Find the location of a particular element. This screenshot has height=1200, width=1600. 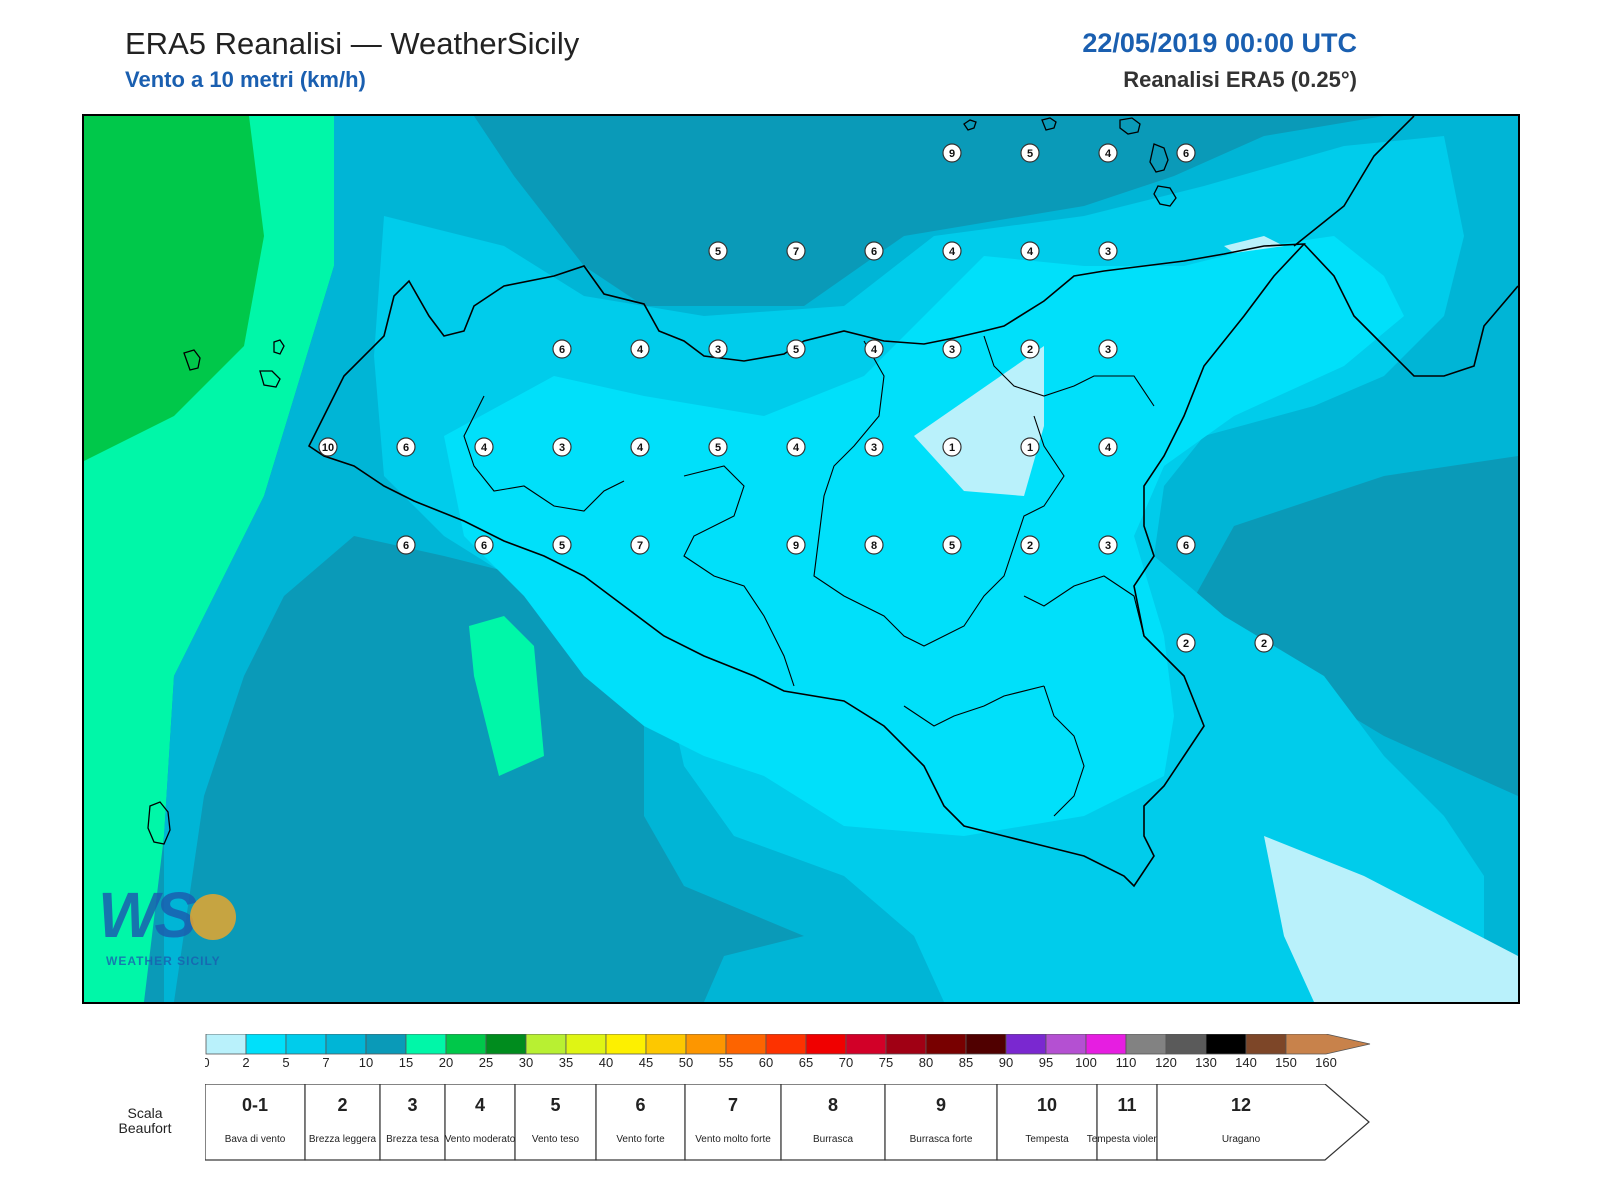

beaufort-cell: 12 Uragano is located at coordinates (1263, 1122).